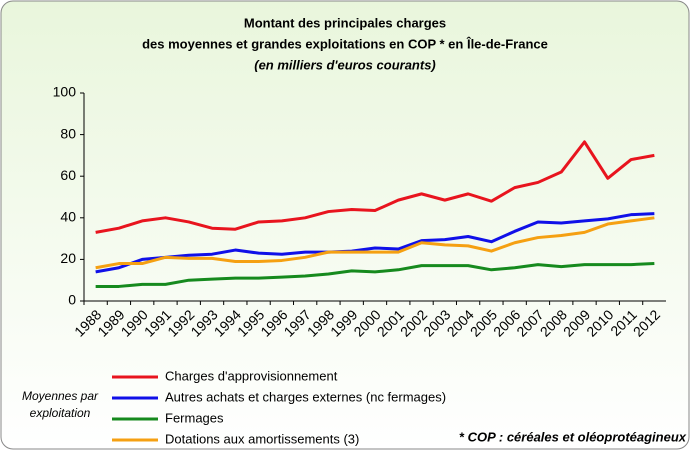 This screenshot has height=455, width=690. I want to click on legend-label: Charges d'approvisionnement, so click(251, 375).